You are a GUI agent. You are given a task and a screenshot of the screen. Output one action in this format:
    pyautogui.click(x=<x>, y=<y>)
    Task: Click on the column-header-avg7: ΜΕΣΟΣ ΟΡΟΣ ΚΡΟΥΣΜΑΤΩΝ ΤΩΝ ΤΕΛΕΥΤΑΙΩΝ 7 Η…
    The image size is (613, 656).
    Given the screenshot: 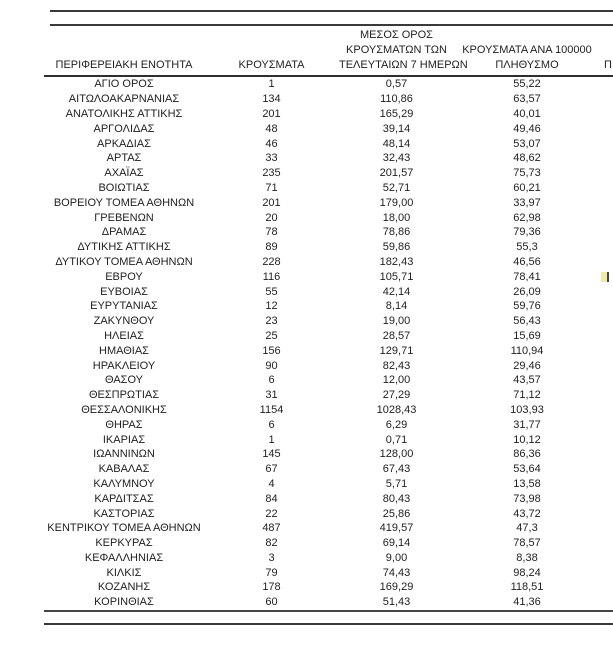 What is the action you would take?
    pyautogui.click(x=403, y=52)
    